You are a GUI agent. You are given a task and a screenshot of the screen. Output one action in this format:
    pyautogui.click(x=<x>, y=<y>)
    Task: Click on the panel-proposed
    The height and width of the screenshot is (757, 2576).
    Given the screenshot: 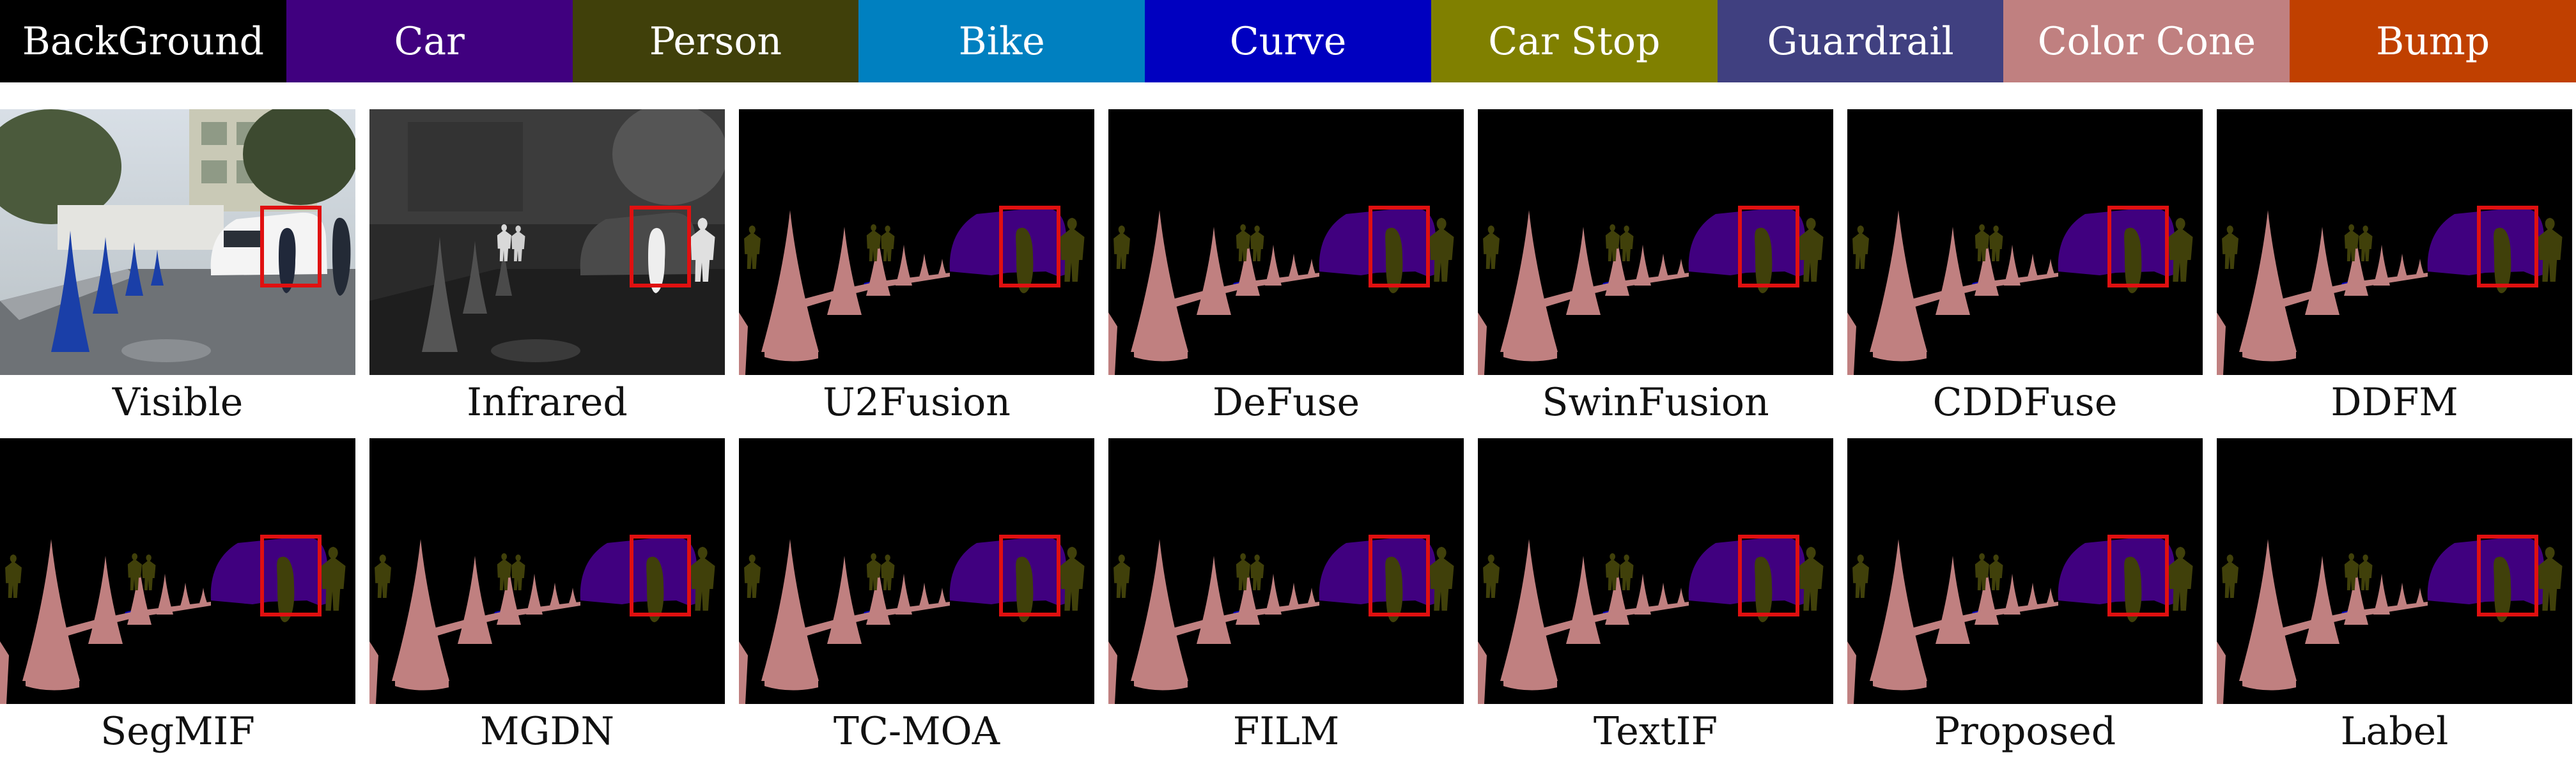 What is the action you would take?
    pyautogui.click(x=2025, y=571)
    